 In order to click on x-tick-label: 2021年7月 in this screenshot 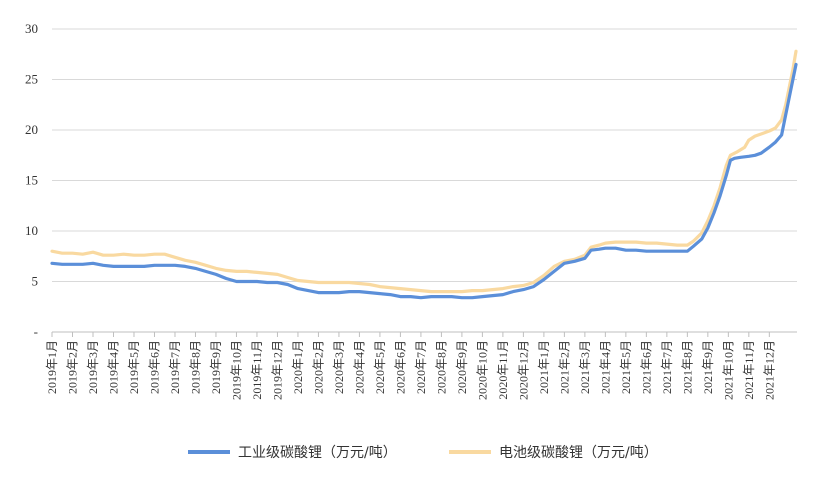, I will do `click(667, 367)`.